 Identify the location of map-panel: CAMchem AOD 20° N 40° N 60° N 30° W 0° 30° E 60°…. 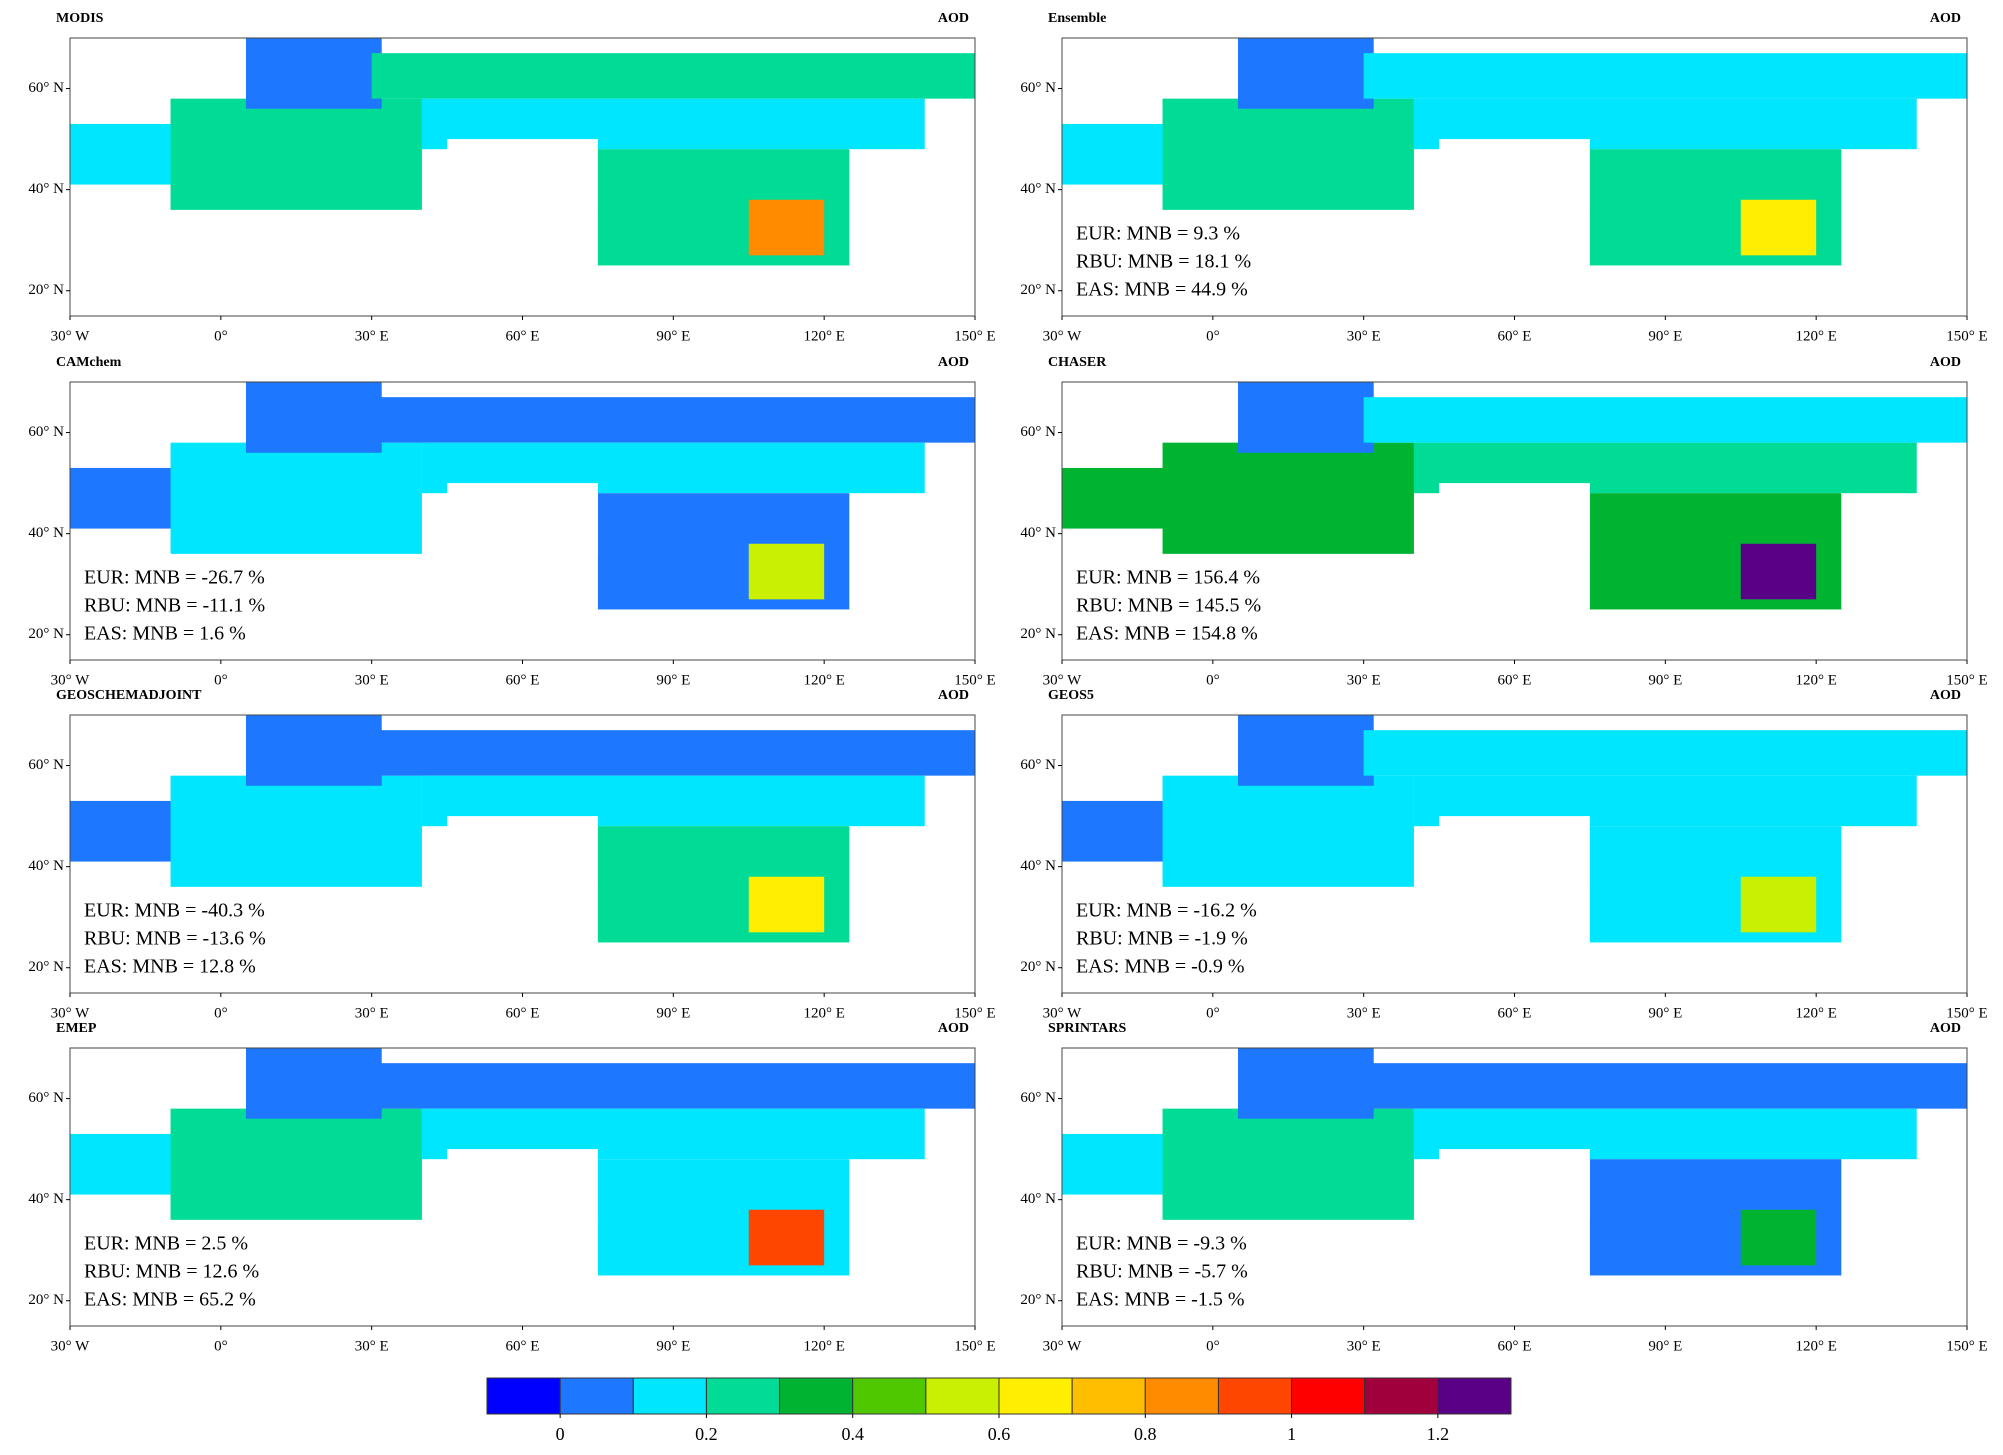
(511, 521).